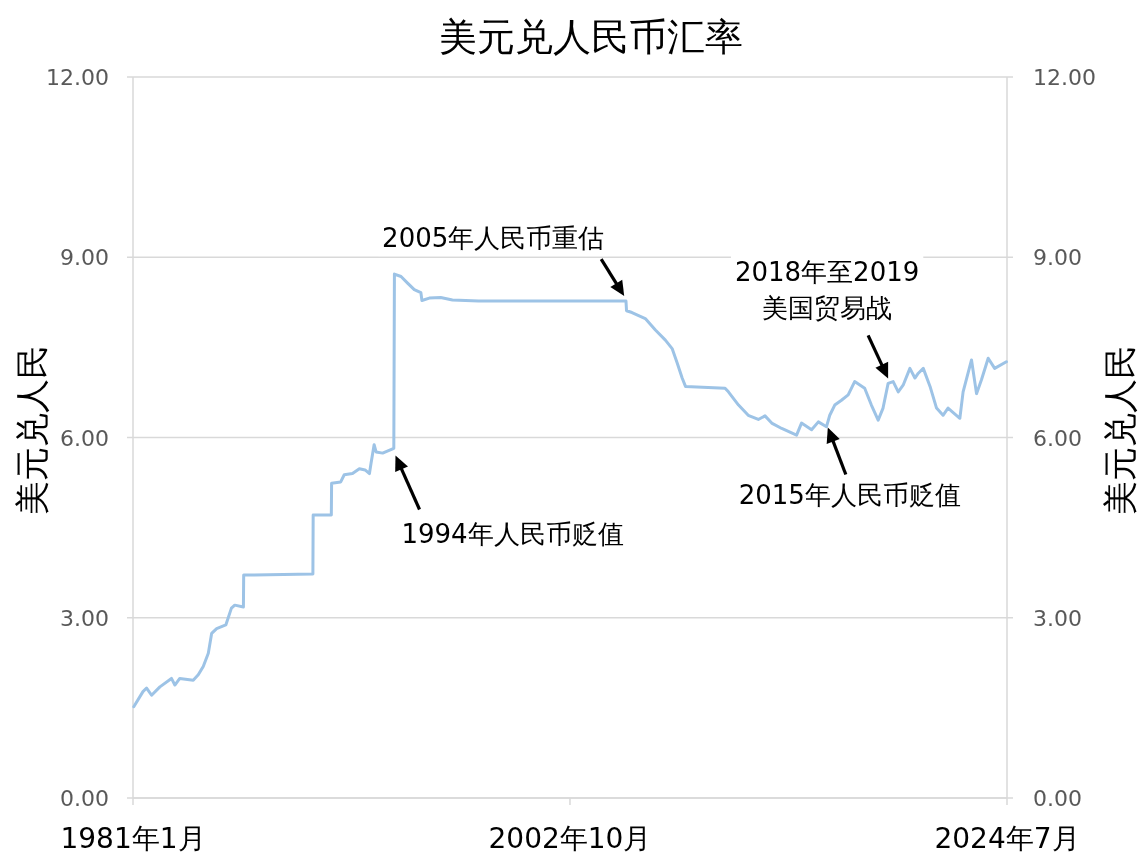  Describe the element at coordinates (1120, 430) in the screenshot. I see `y2-axis-title: 美元兑人民` at that location.